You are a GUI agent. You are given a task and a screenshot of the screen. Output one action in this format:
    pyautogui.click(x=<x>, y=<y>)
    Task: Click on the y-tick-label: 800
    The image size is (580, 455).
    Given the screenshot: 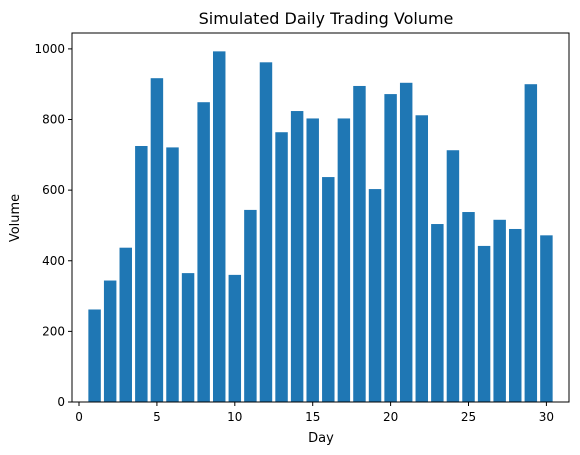 What is the action you would take?
    pyautogui.click(x=53, y=120)
    